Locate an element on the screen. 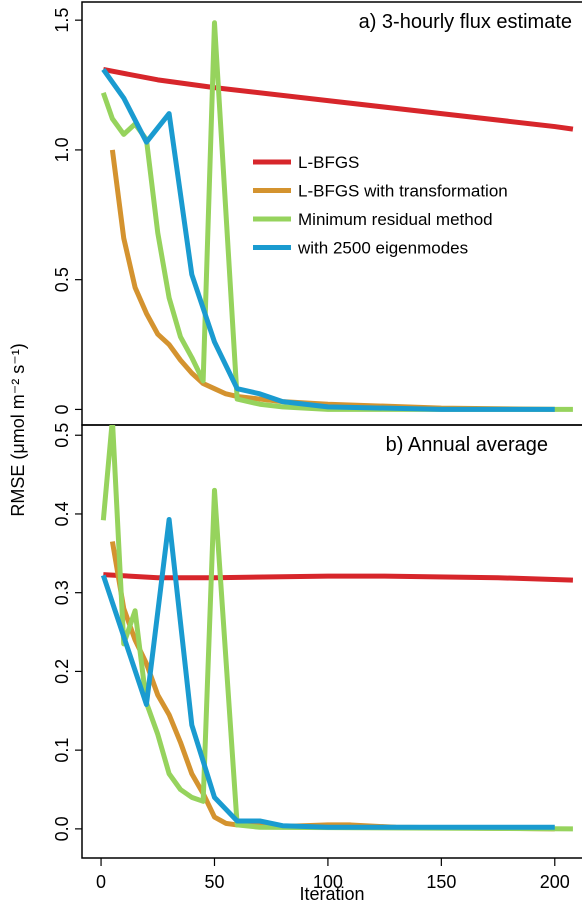 This screenshot has width=582, height=907. y-tick-label: 0.0 is located at coordinates (62, 828).